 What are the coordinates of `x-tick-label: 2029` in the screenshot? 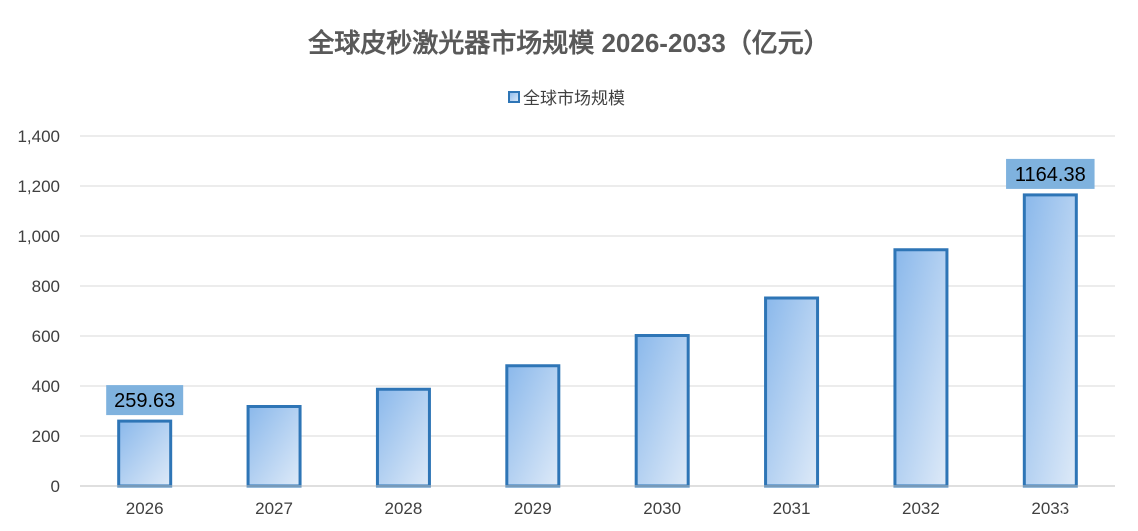 It's located at (533, 508).